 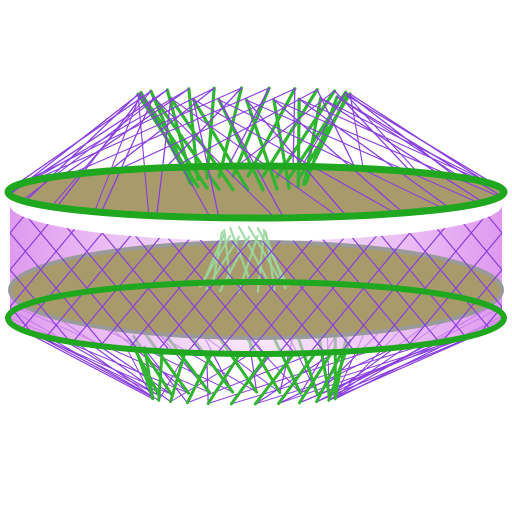 I want to click on lower-ring, so click(x=256, y=318).